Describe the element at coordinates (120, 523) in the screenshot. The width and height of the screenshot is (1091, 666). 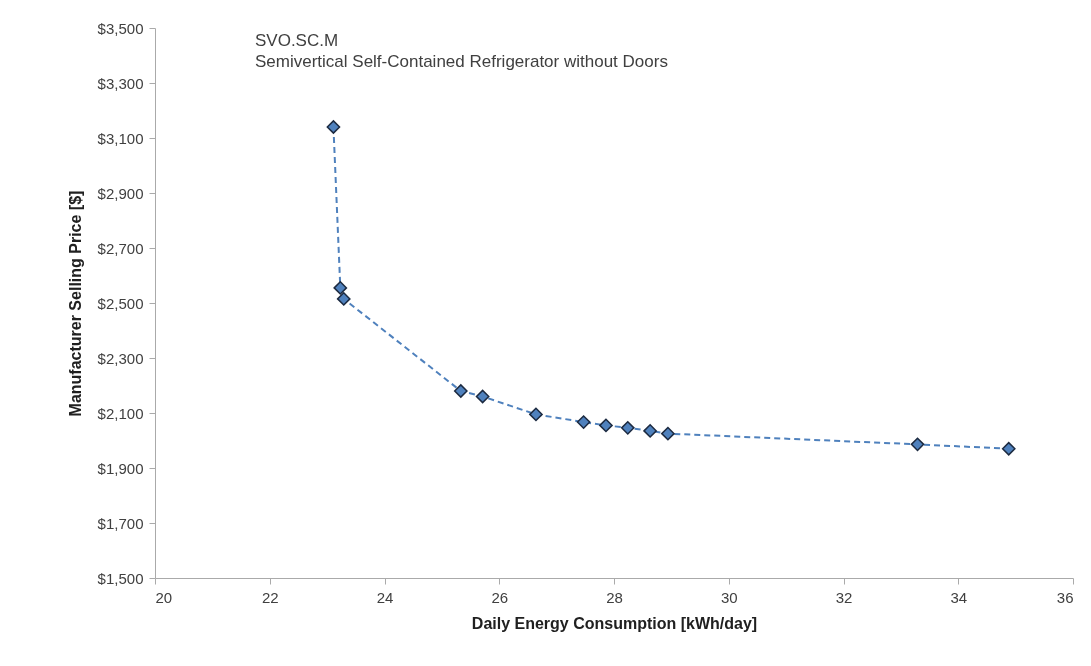
I see `y-tick-label: $1,700` at that location.